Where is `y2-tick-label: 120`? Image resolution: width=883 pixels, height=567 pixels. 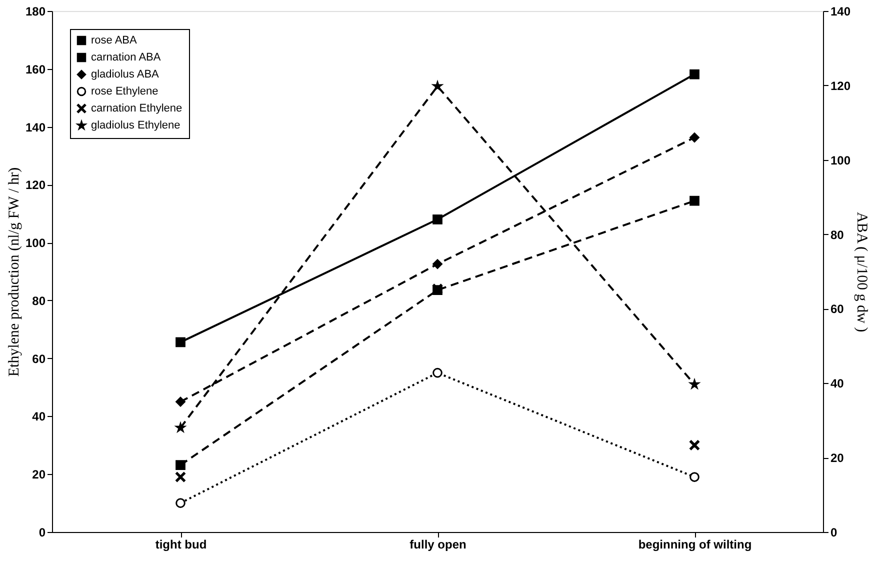 y2-tick-label: 120 is located at coordinates (840, 85).